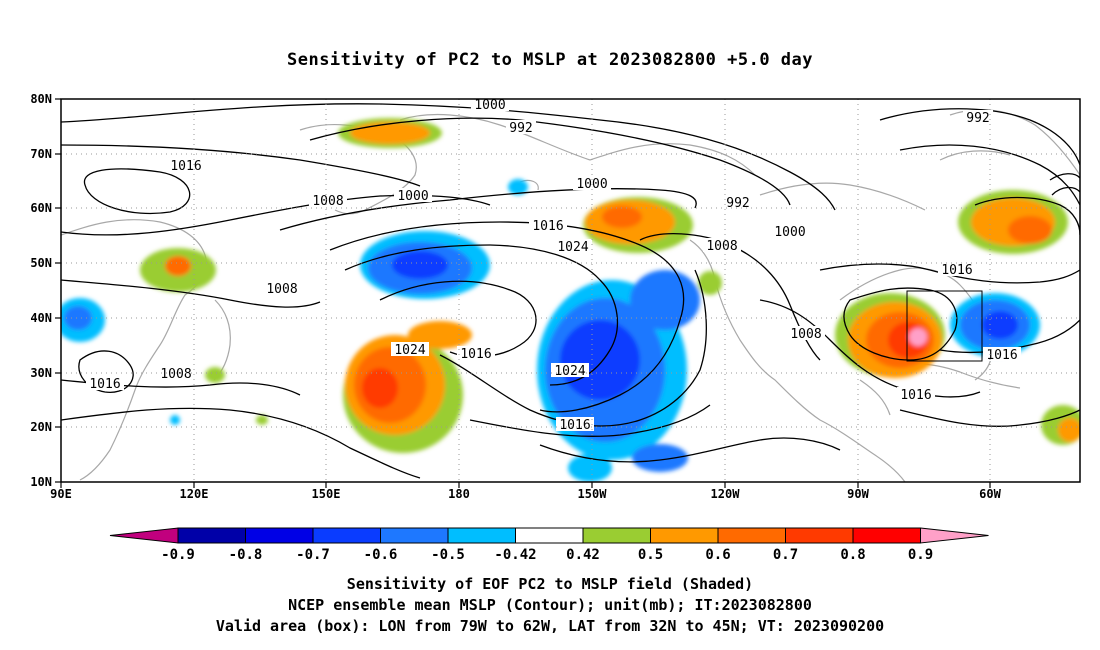 The image size is (1100, 650). I want to click on colorbar-tick-label: 0.5, so click(650, 555).